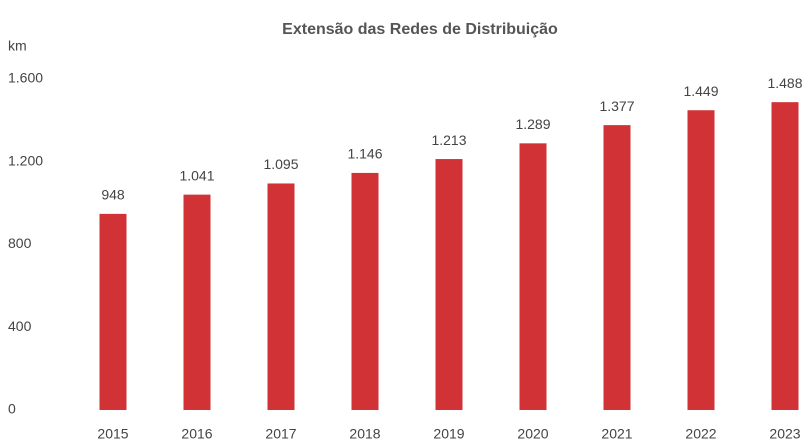 This screenshot has height=441, width=810. I want to click on data-label: 1.377, so click(616, 106).